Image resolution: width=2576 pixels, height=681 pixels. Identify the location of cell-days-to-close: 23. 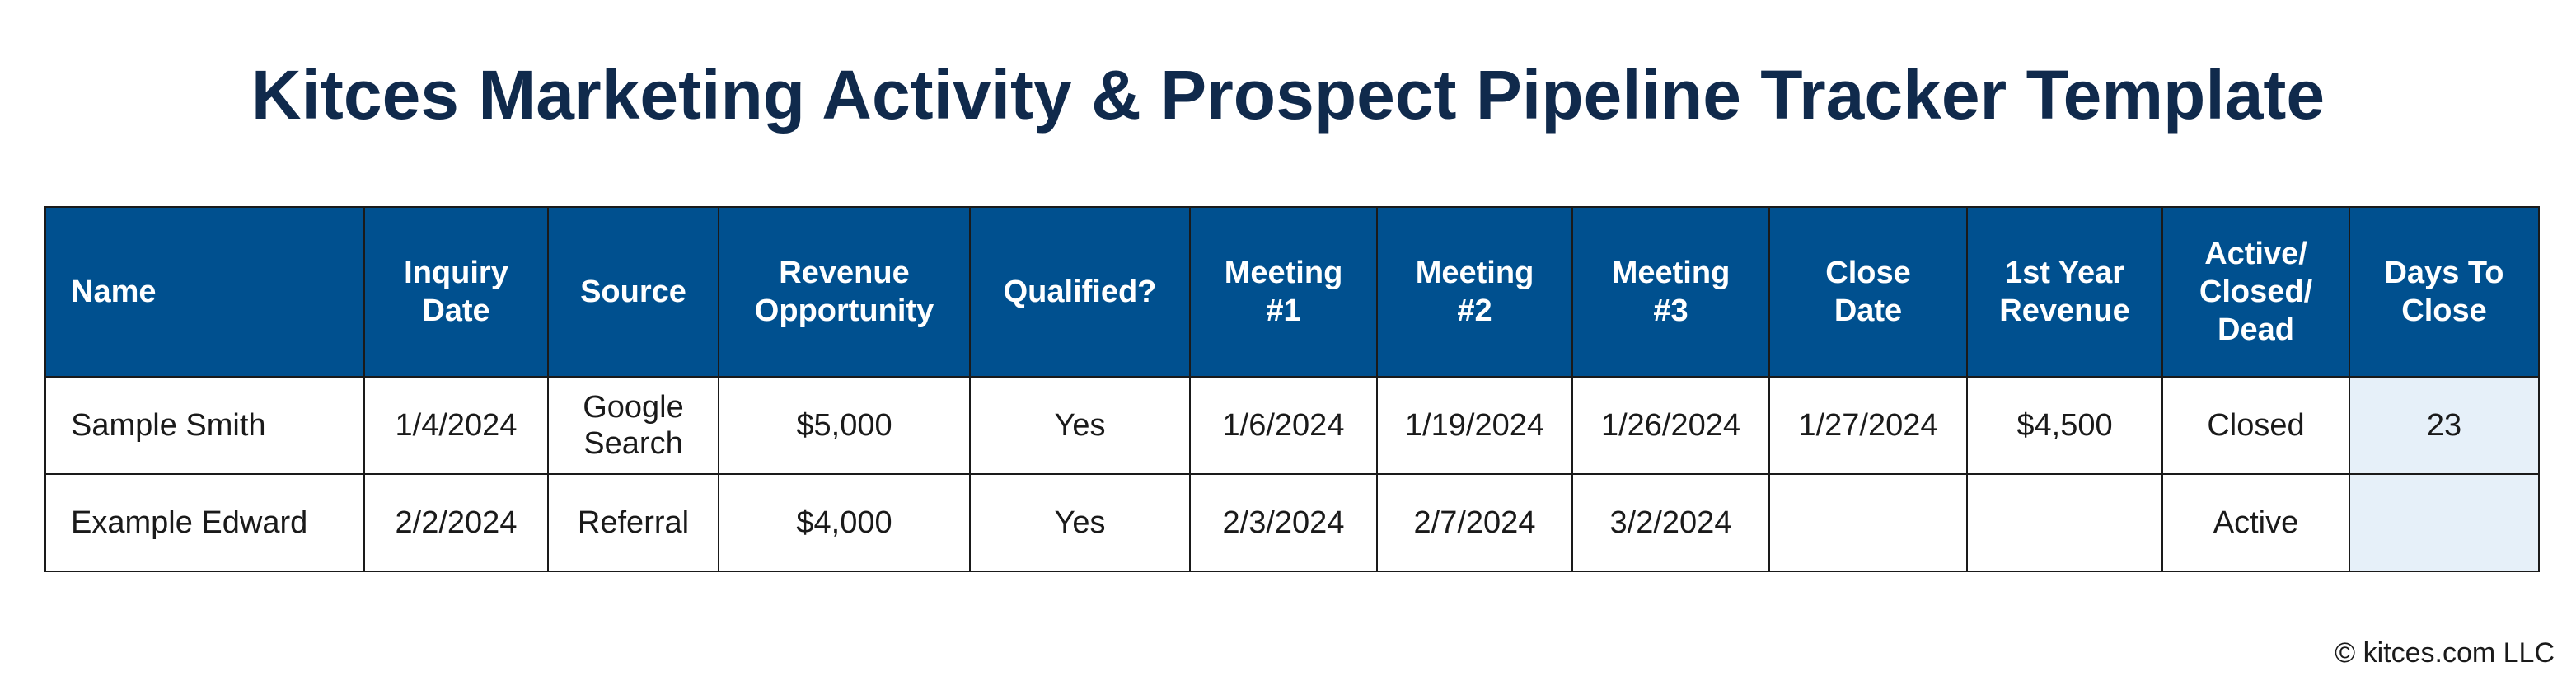
(2444, 426).